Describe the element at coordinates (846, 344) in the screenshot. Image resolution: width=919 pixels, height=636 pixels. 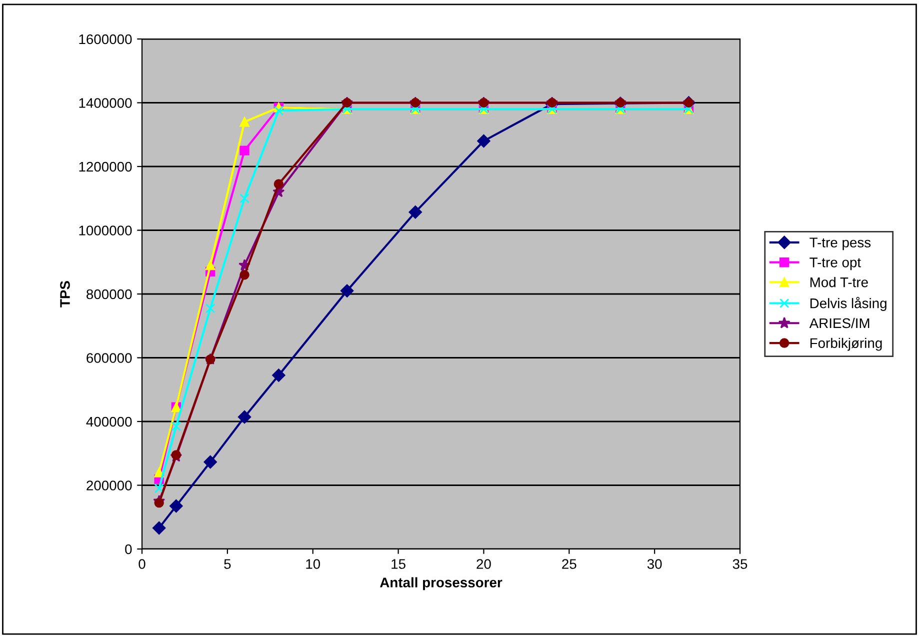
I see `legend-label: Forbikjøring` at that location.